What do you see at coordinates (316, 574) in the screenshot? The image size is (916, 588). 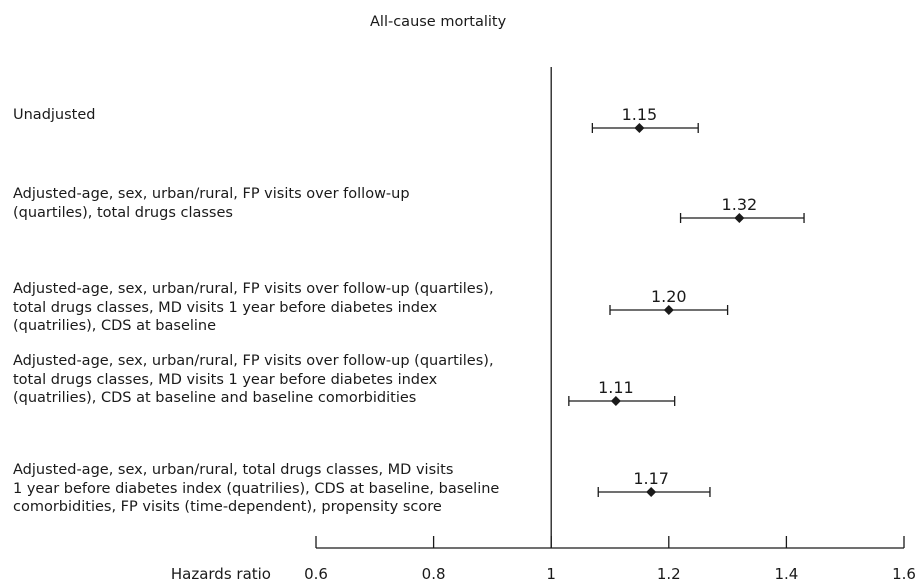 I see `x-tick-label: 0.6` at bounding box center [316, 574].